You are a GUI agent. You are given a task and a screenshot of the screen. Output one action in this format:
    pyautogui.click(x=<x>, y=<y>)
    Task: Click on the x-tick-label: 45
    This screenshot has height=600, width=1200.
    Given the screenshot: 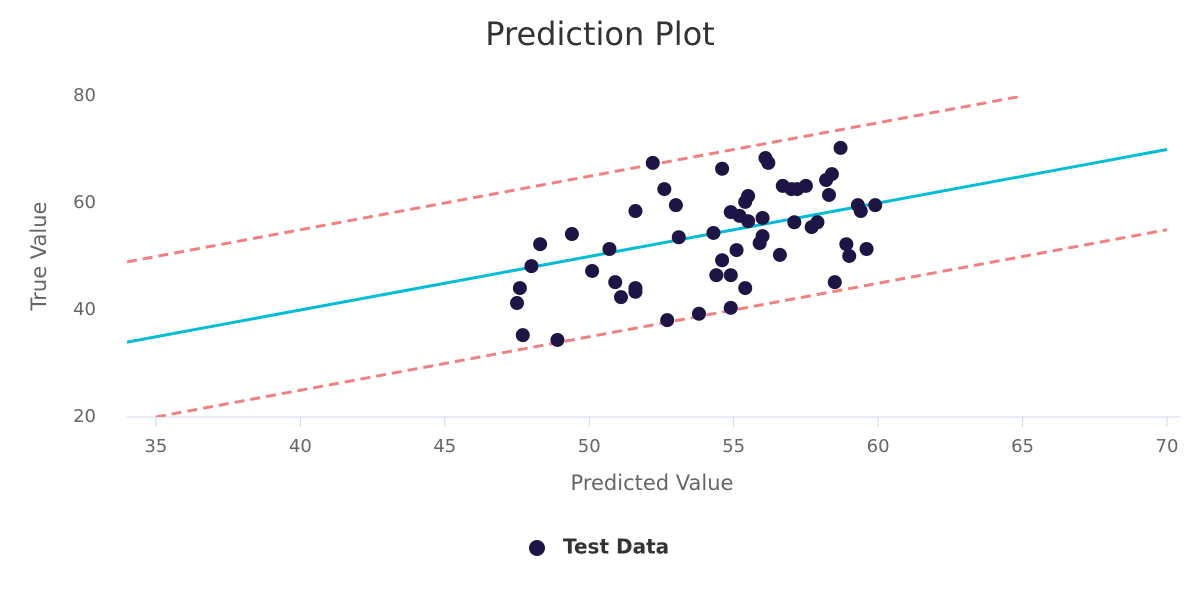 What is the action you would take?
    pyautogui.click(x=444, y=446)
    